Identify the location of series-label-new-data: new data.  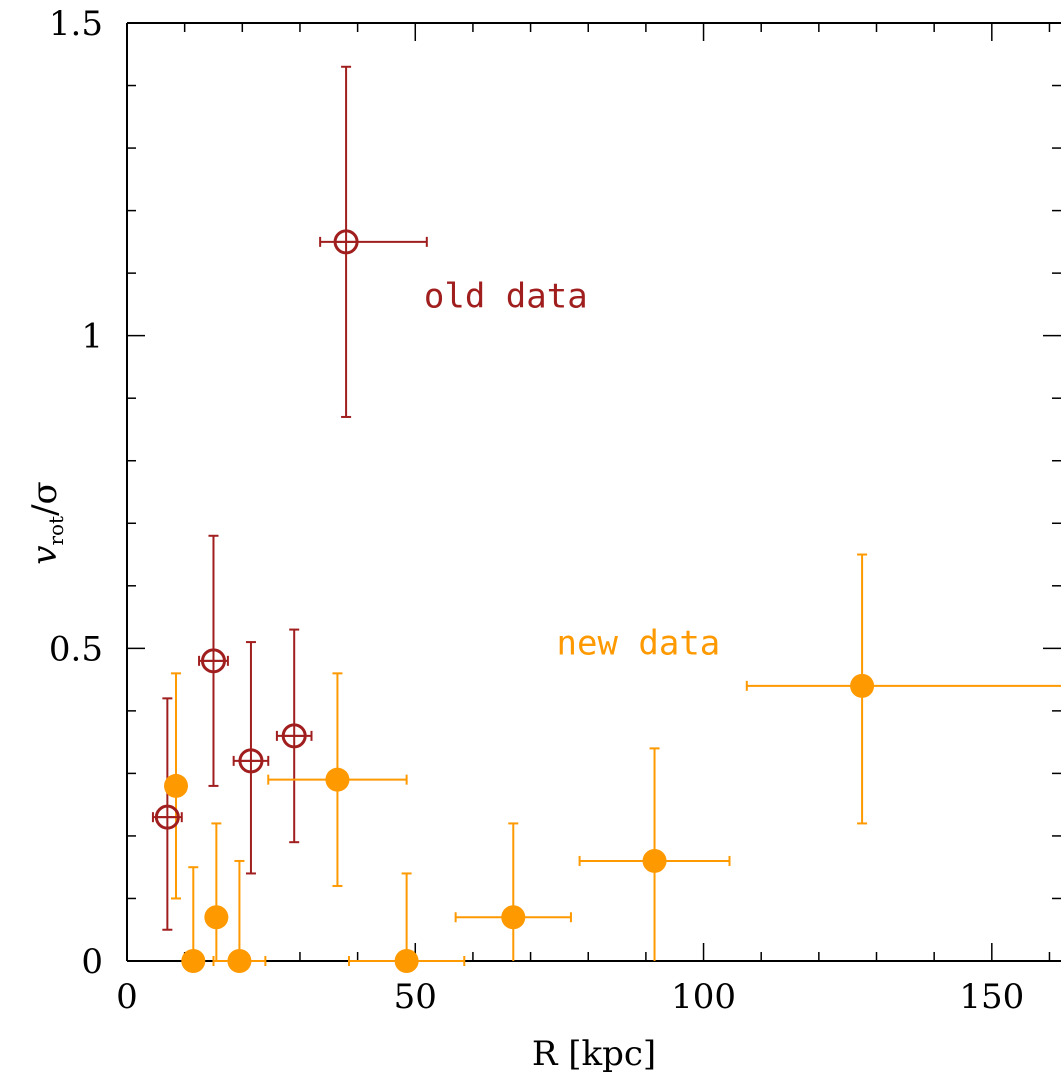
(639, 644).